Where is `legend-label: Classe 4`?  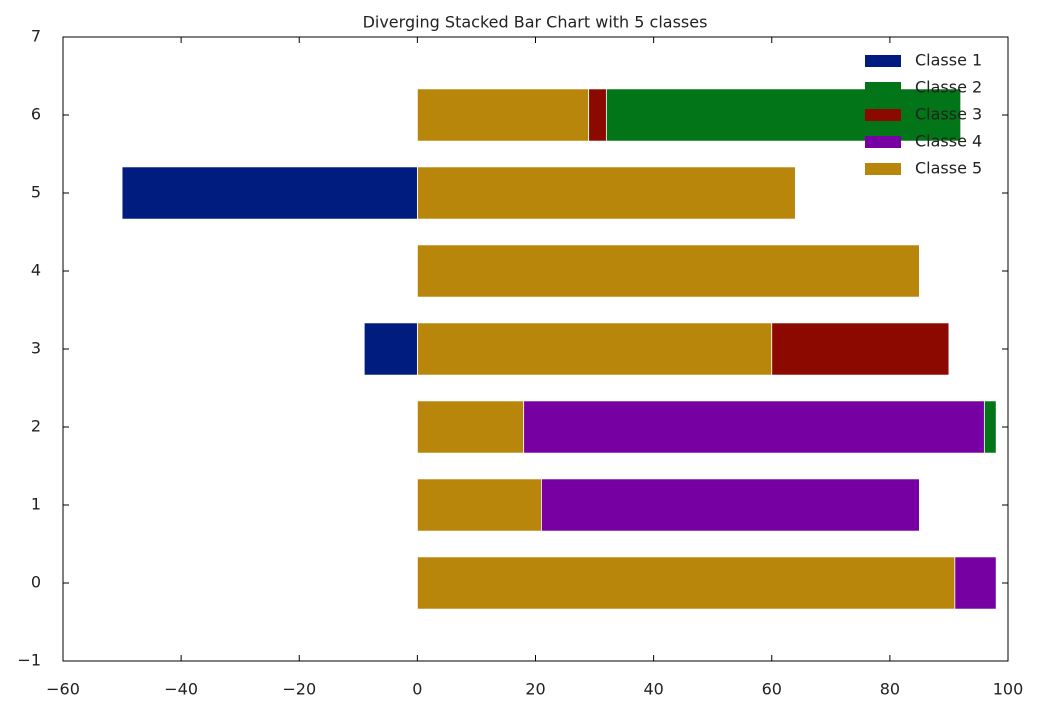 legend-label: Classe 4 is located at coordinates (948, 141).